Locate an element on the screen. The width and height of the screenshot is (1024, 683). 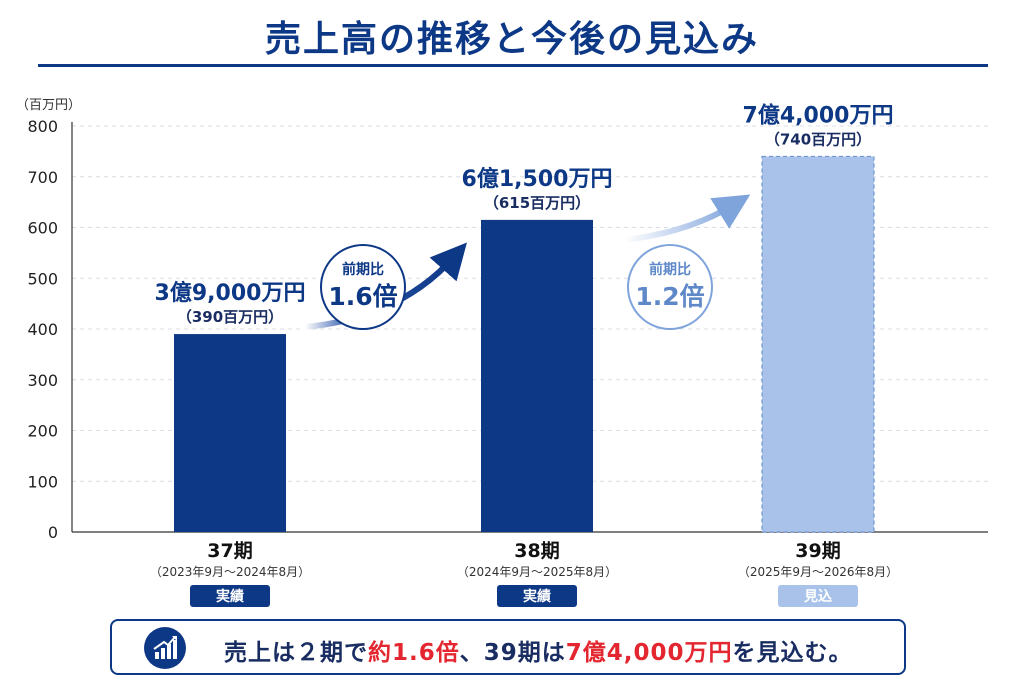
ratio-1-caption: 前期比 is located at coordinates (363, 269).